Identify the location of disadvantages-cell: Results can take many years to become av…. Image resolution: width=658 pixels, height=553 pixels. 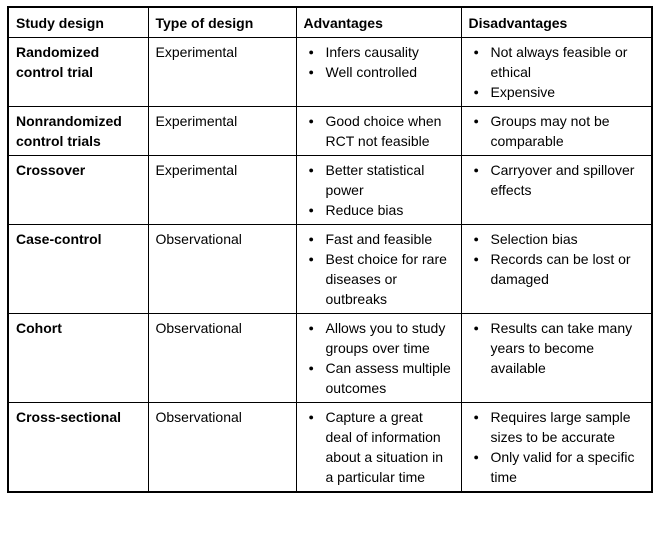
(556, 358).